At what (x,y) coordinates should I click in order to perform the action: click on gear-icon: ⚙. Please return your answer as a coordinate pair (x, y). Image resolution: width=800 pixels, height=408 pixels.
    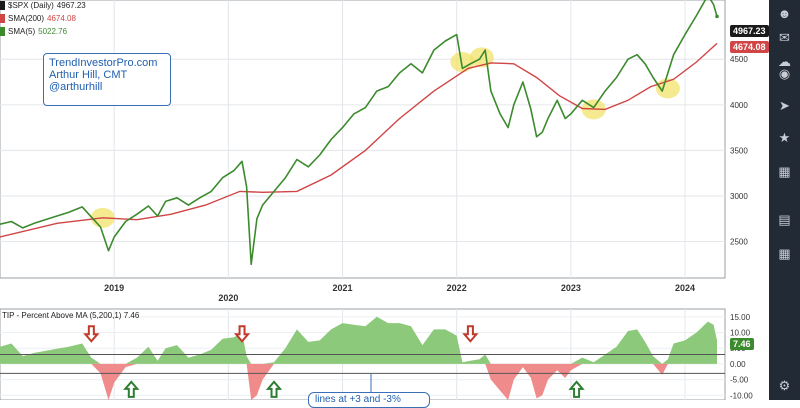
    Looking at the image, I should click on (784, 385).